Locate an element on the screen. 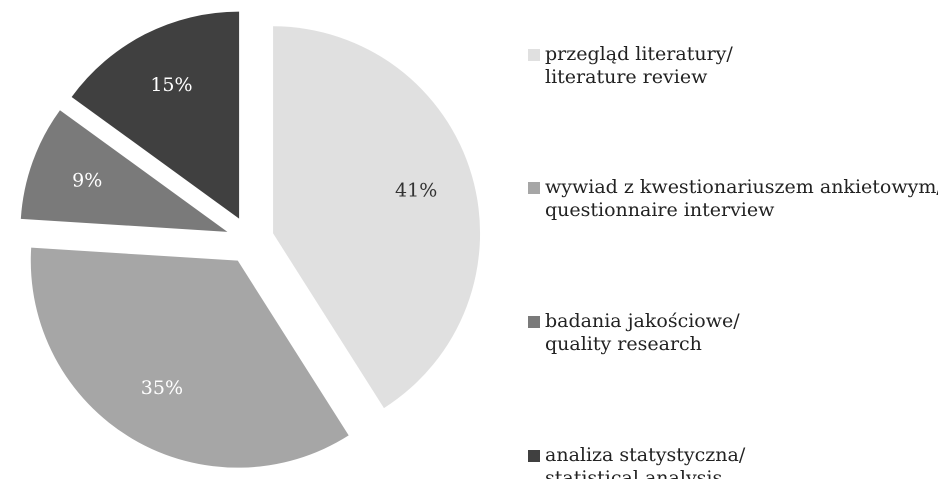 The height and width of the screenshot is (479, 938). legend-label: badania jakościowe/ is located at coordinates (642, 321).